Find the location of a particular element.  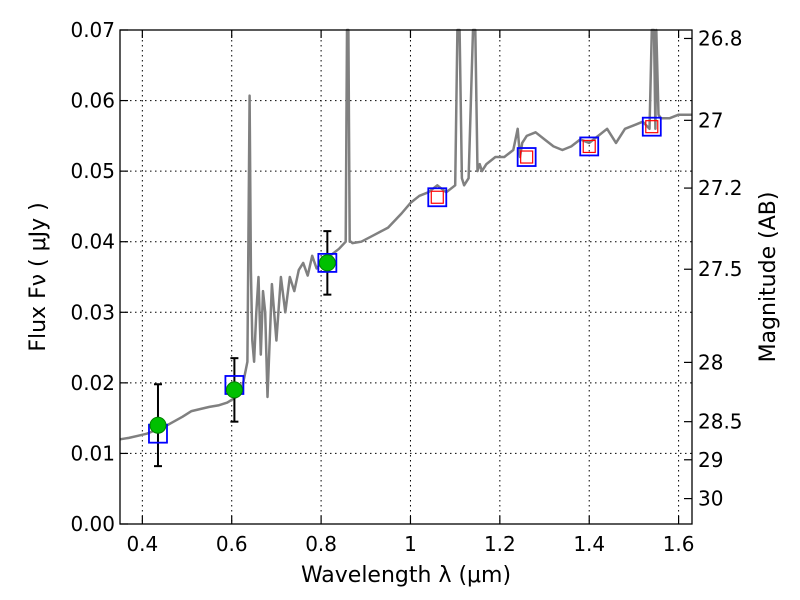

y-axis-label-right: Magnitude (AB) is located at coordinates (768, 277).